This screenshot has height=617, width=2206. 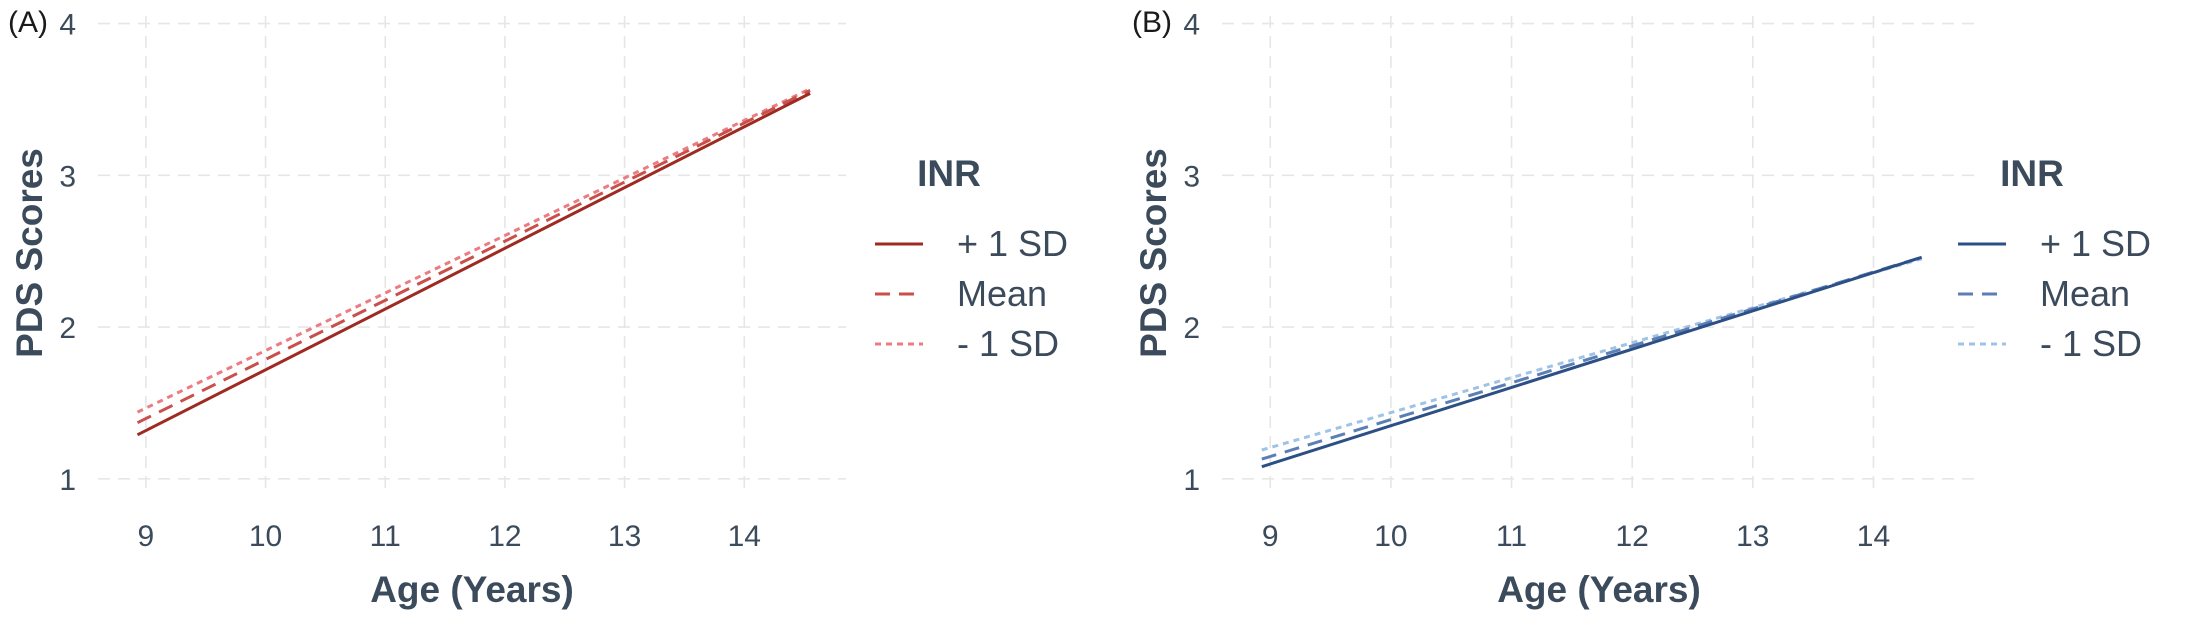 What do you see at coordinates (28, 22) in the screenshot?
I see `panel-label: (A)` at bounding box center [28, 22].